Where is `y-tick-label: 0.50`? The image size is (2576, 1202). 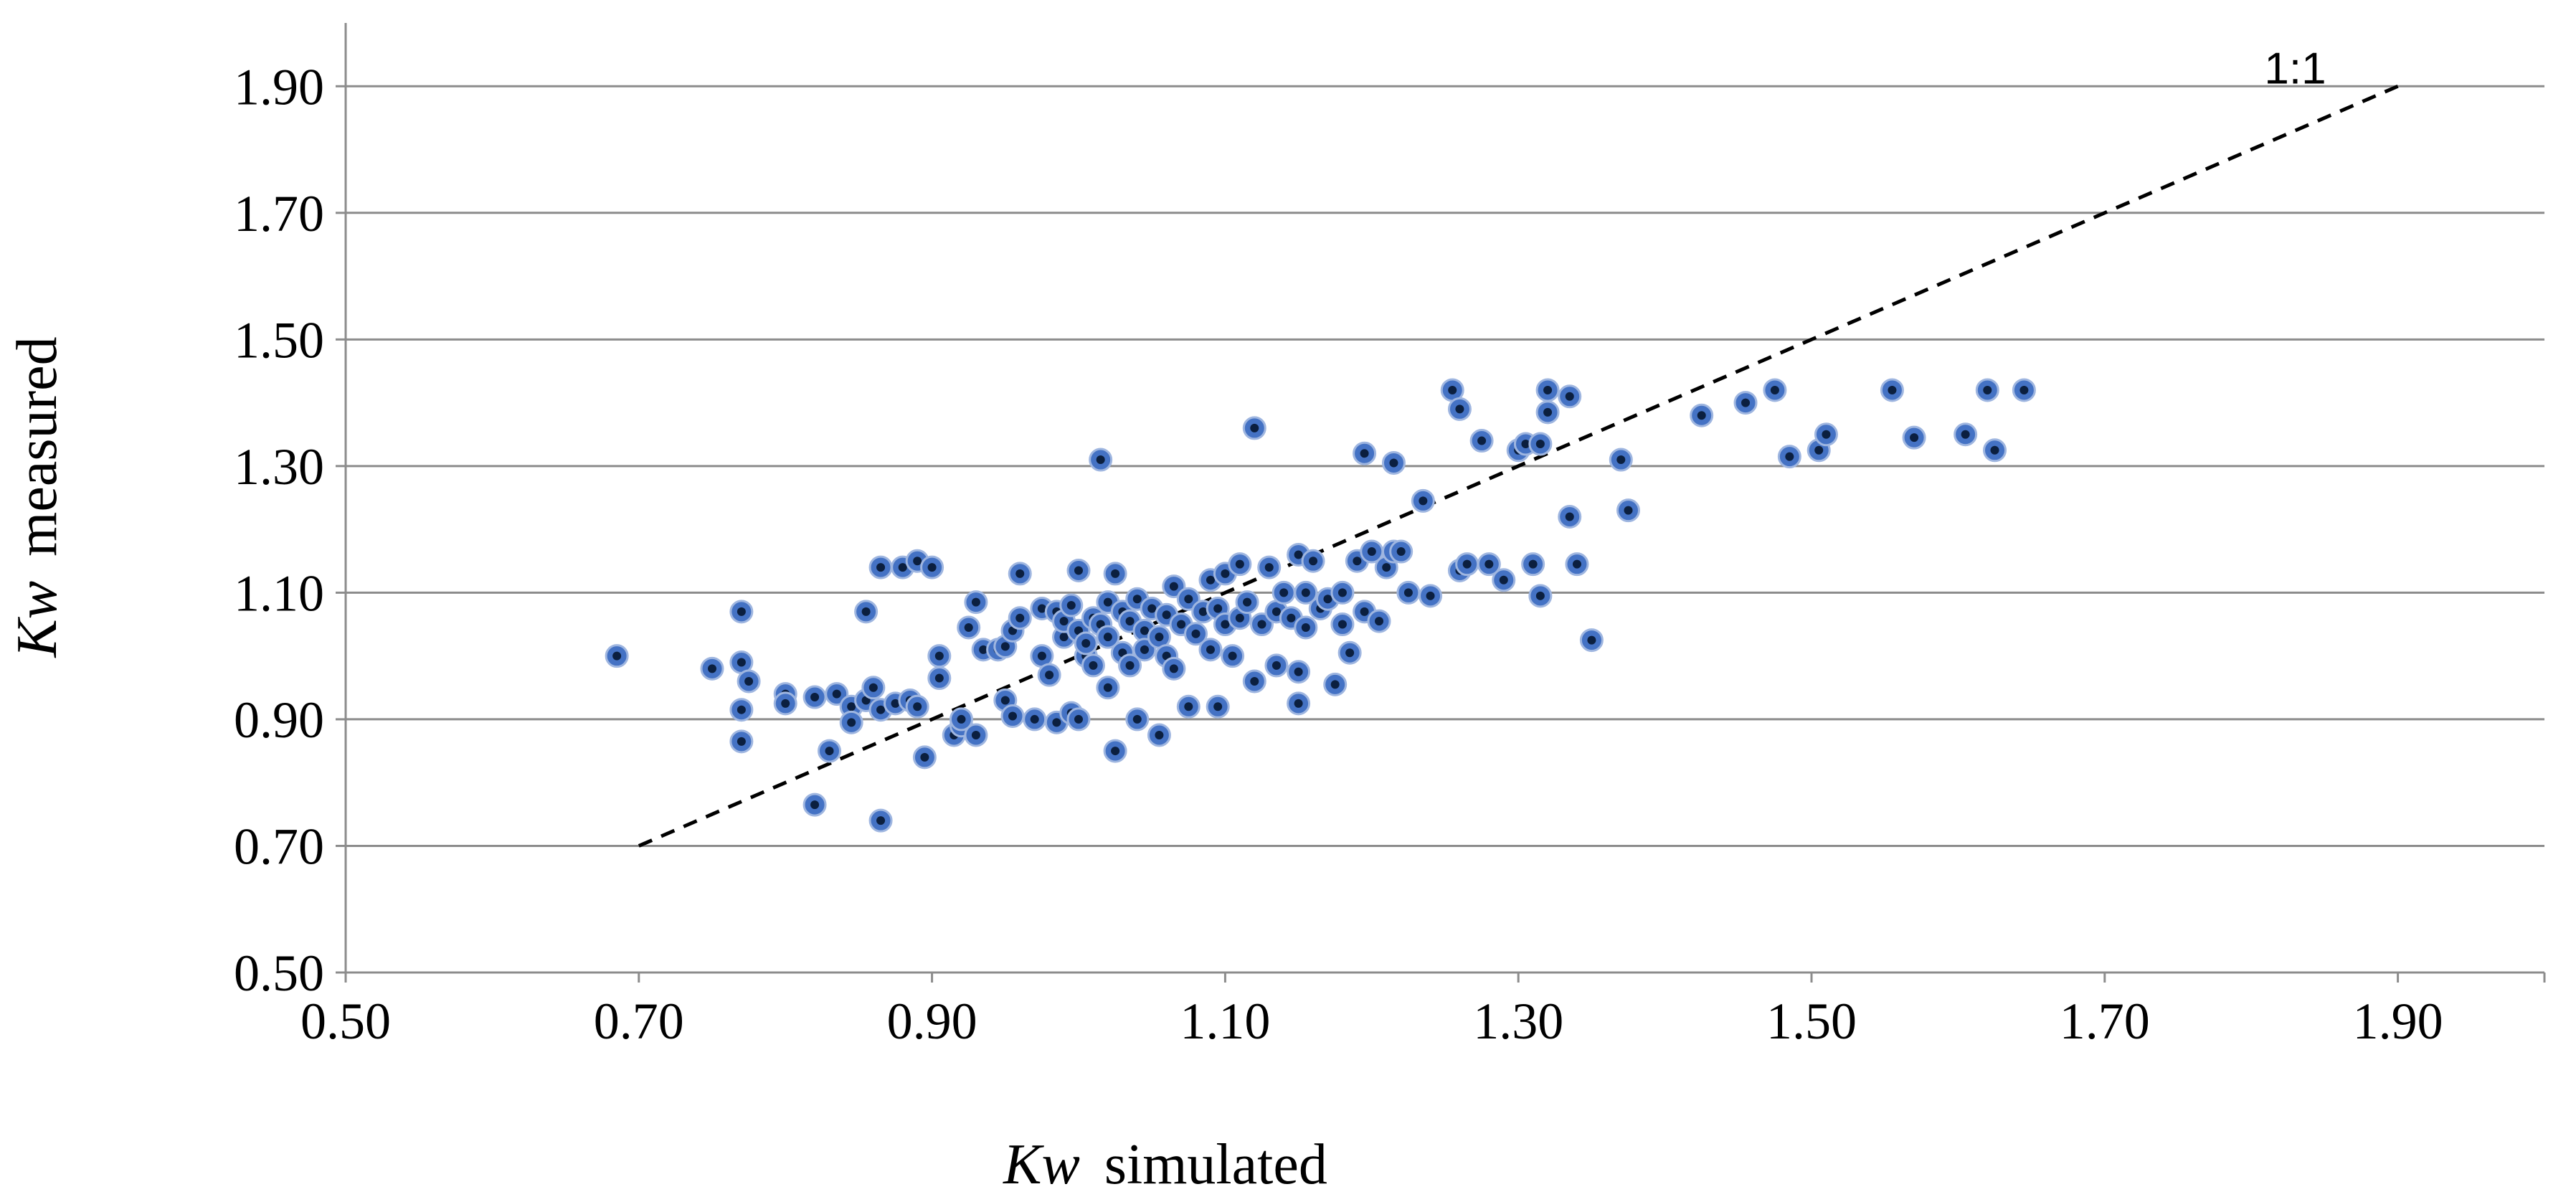 y-tick-label: 0.50 is located at coordinates (279, 974).